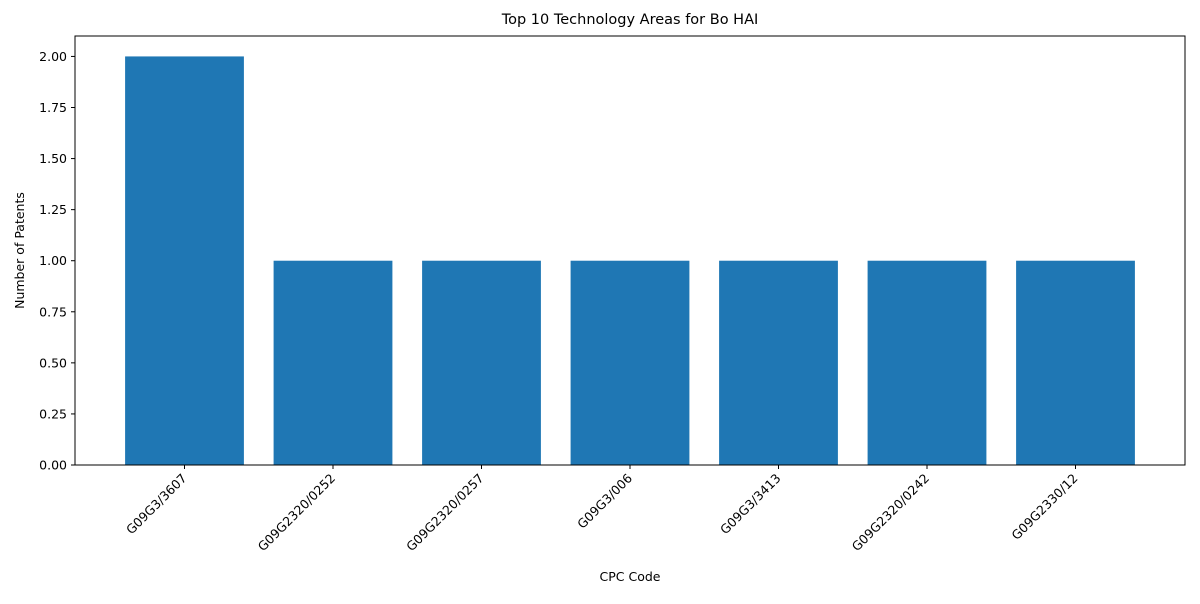  Describe the element at coordinates (19, 250) in the screenshot. I see `y-axis-label: Number of Patents` at that location.